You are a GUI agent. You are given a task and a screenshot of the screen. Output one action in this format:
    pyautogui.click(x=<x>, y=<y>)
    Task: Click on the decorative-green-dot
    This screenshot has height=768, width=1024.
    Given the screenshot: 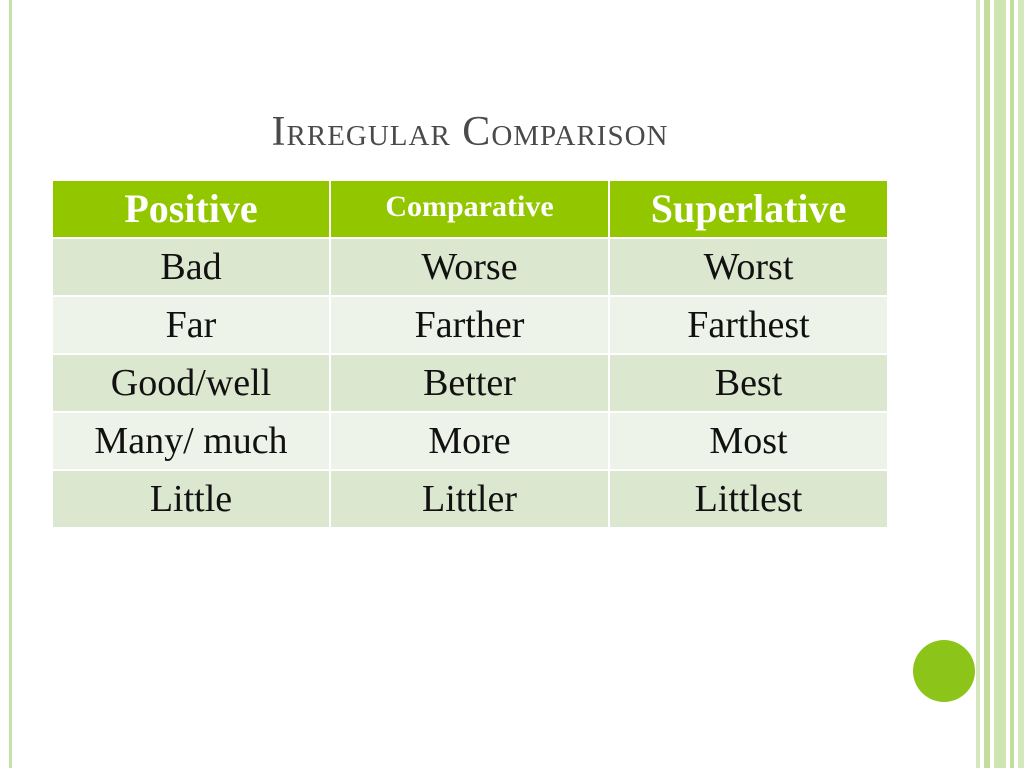 What is the action you would take?
    pyautogui.click(x=944, y=671)
    